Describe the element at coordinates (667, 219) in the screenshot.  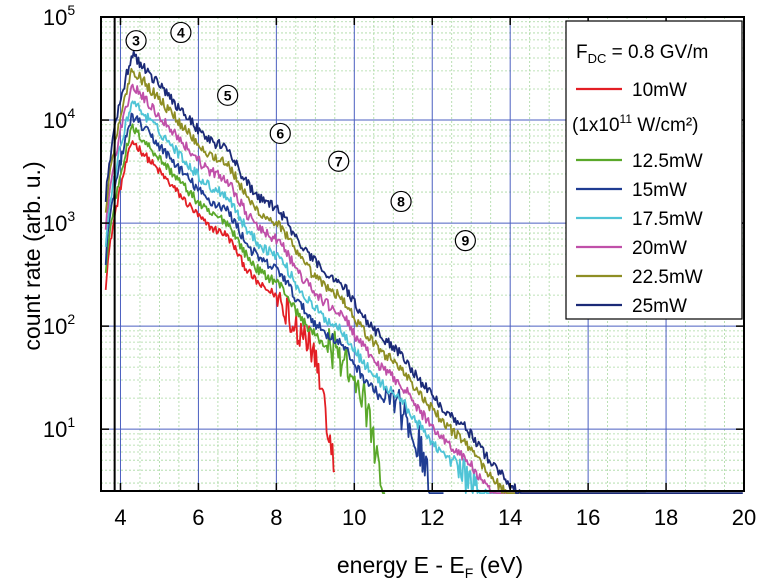
I see `legend-label-17.5mW: 17.5mW` at that location.